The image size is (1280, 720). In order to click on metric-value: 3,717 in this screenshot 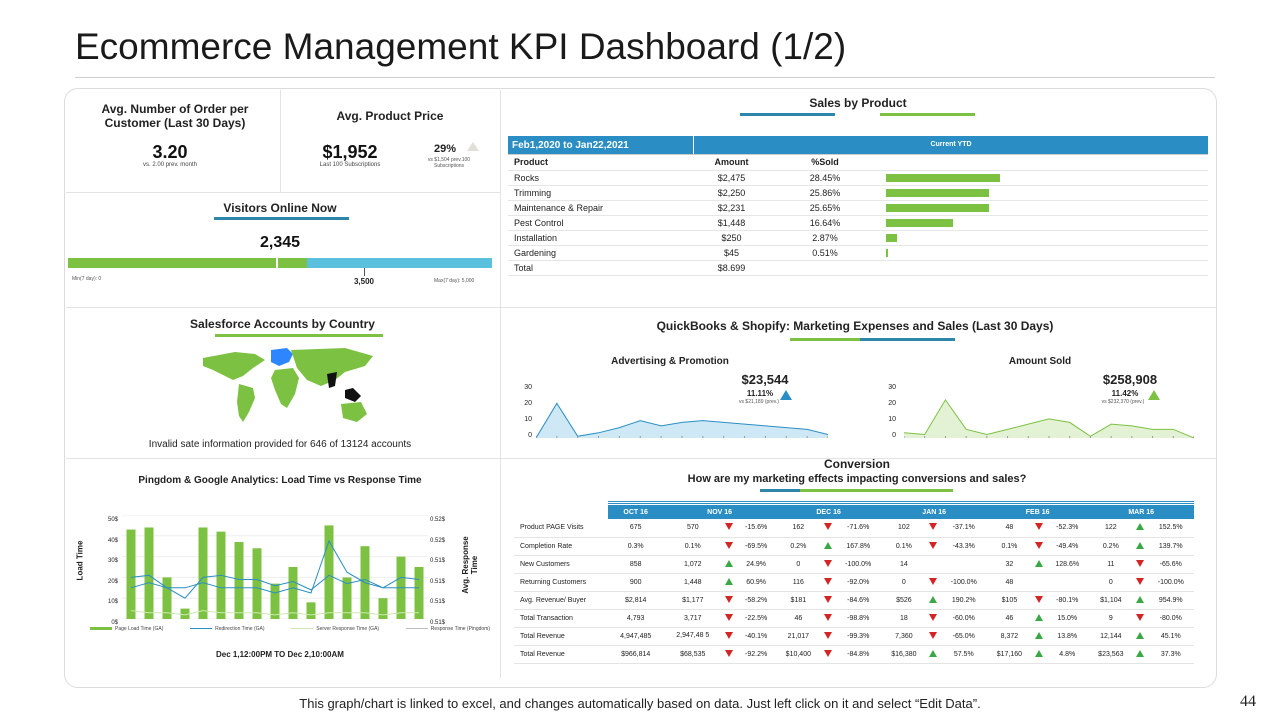, I will do `click(693, 618)`.